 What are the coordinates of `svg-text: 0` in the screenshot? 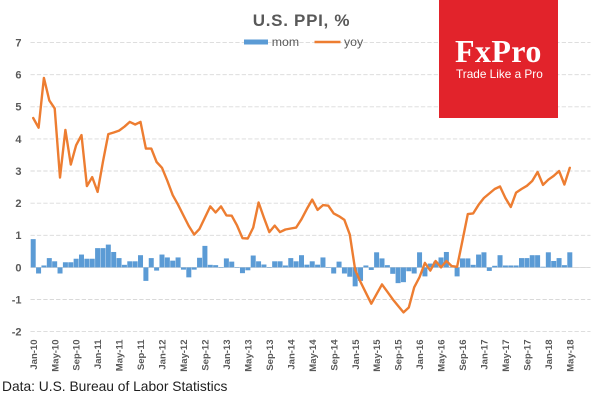 It's located at (18, 268).